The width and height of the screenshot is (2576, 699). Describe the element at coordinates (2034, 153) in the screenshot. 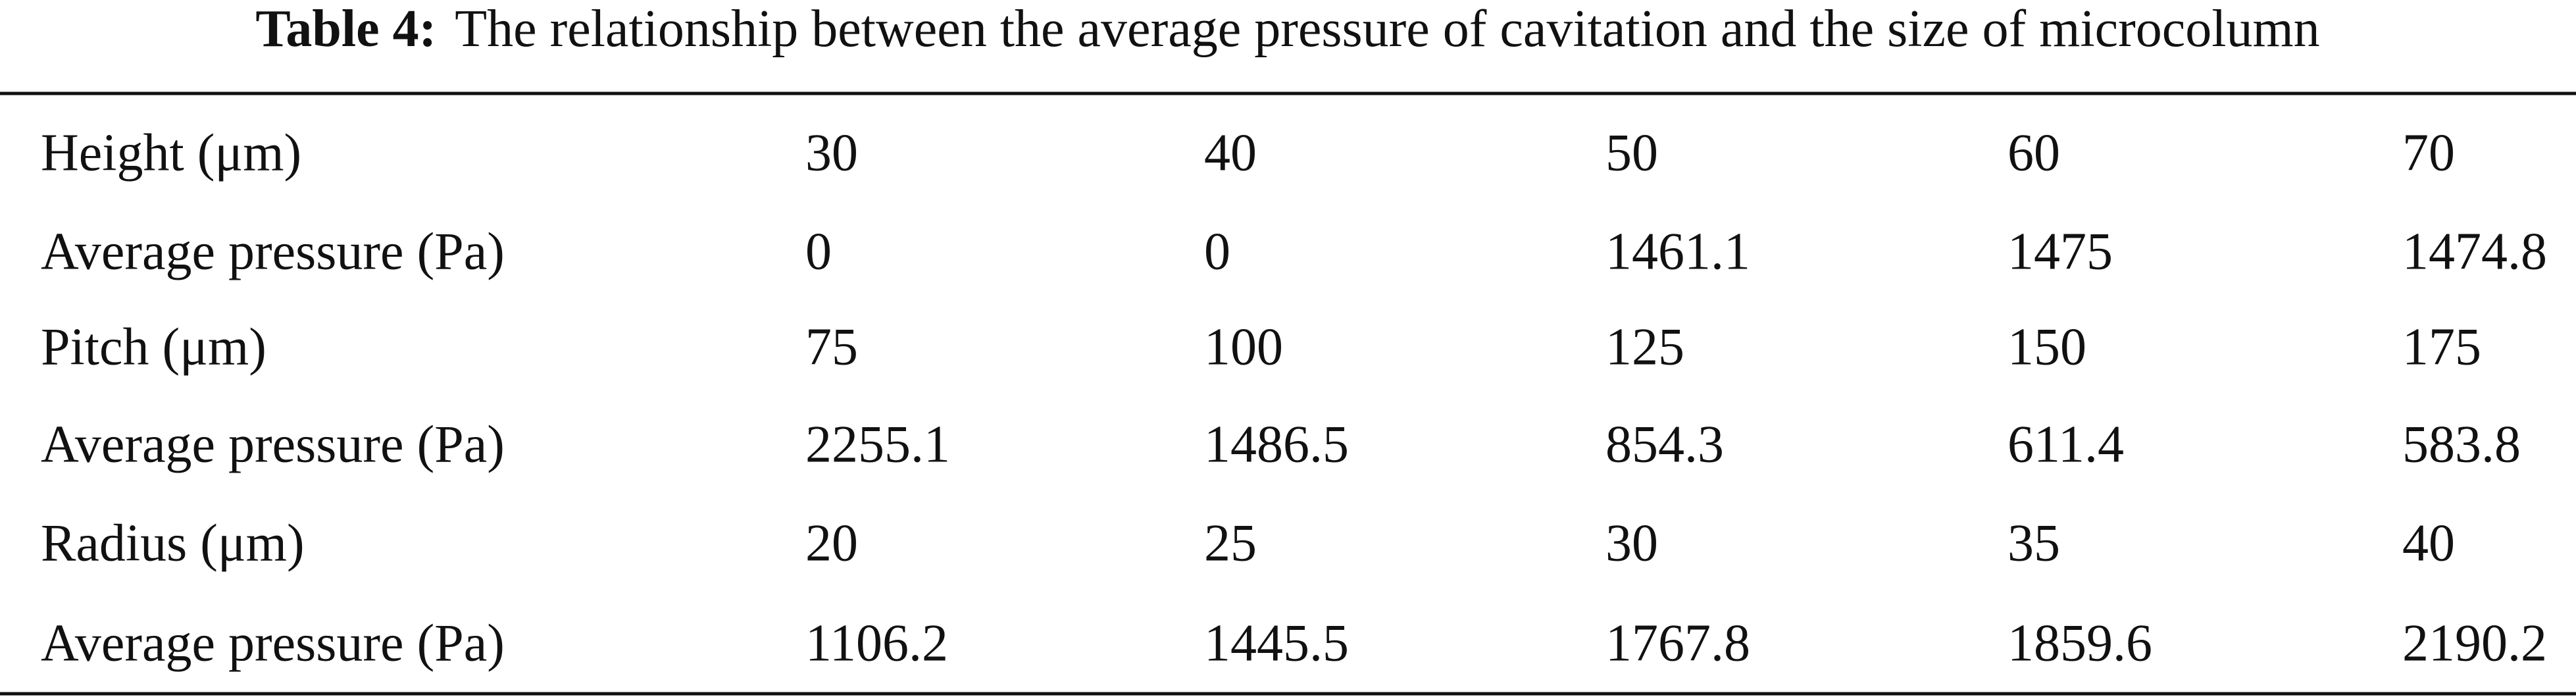

I see `table-cell: 60` at that location.